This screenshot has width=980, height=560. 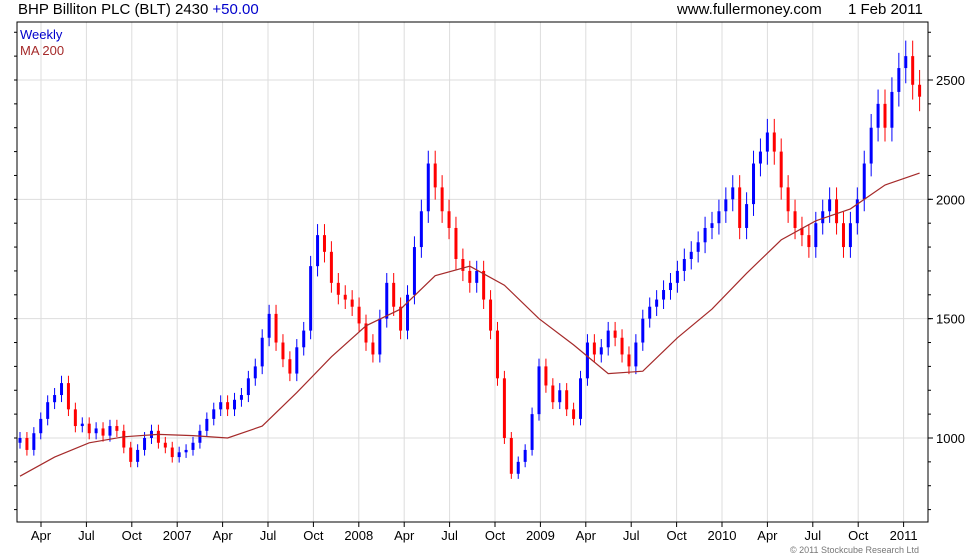 What do you see at coordinates (177, 535) in the screenshot?
I see `x-tick-label: 2007` at bounding box center [177, 535].